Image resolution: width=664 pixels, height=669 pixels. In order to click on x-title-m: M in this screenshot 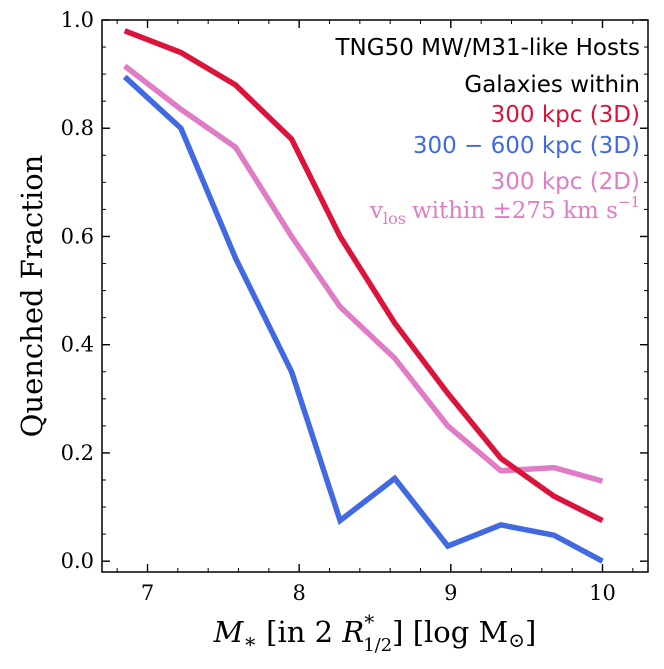, I will do `click(229, 632)`.